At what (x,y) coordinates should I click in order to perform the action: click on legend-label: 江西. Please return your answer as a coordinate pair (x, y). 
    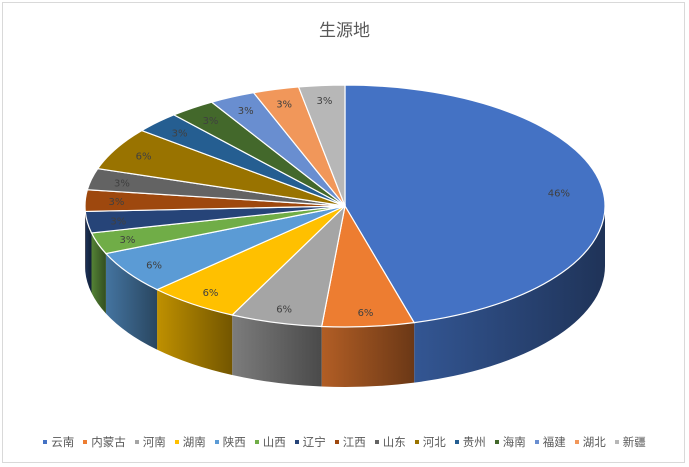
    Looking at the image, I should click on (354, 442).